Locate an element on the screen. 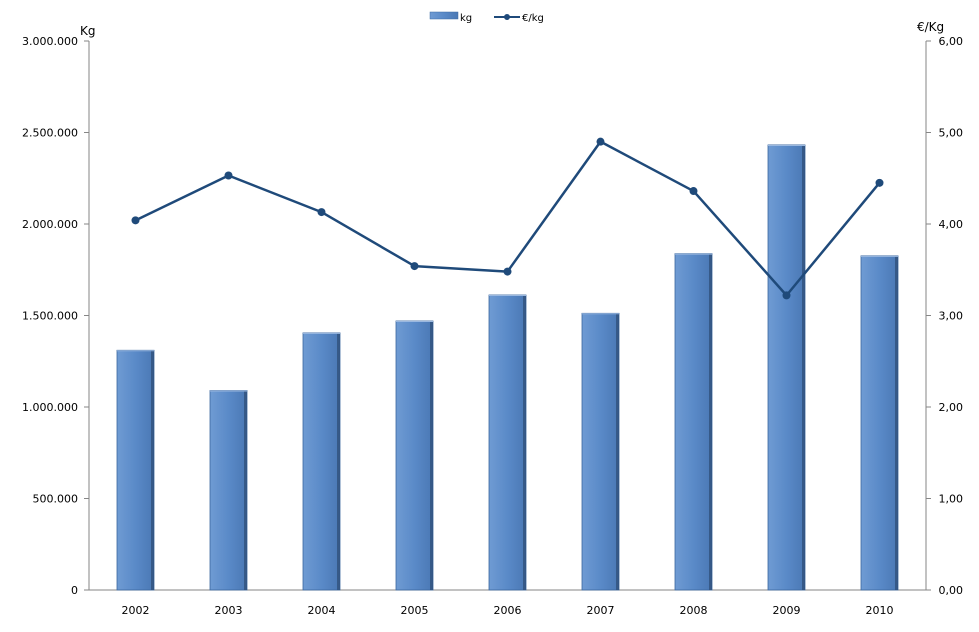 The image size is (979, 632). left-tick-label: 3.000.000 is located at coordinates (50, 41).